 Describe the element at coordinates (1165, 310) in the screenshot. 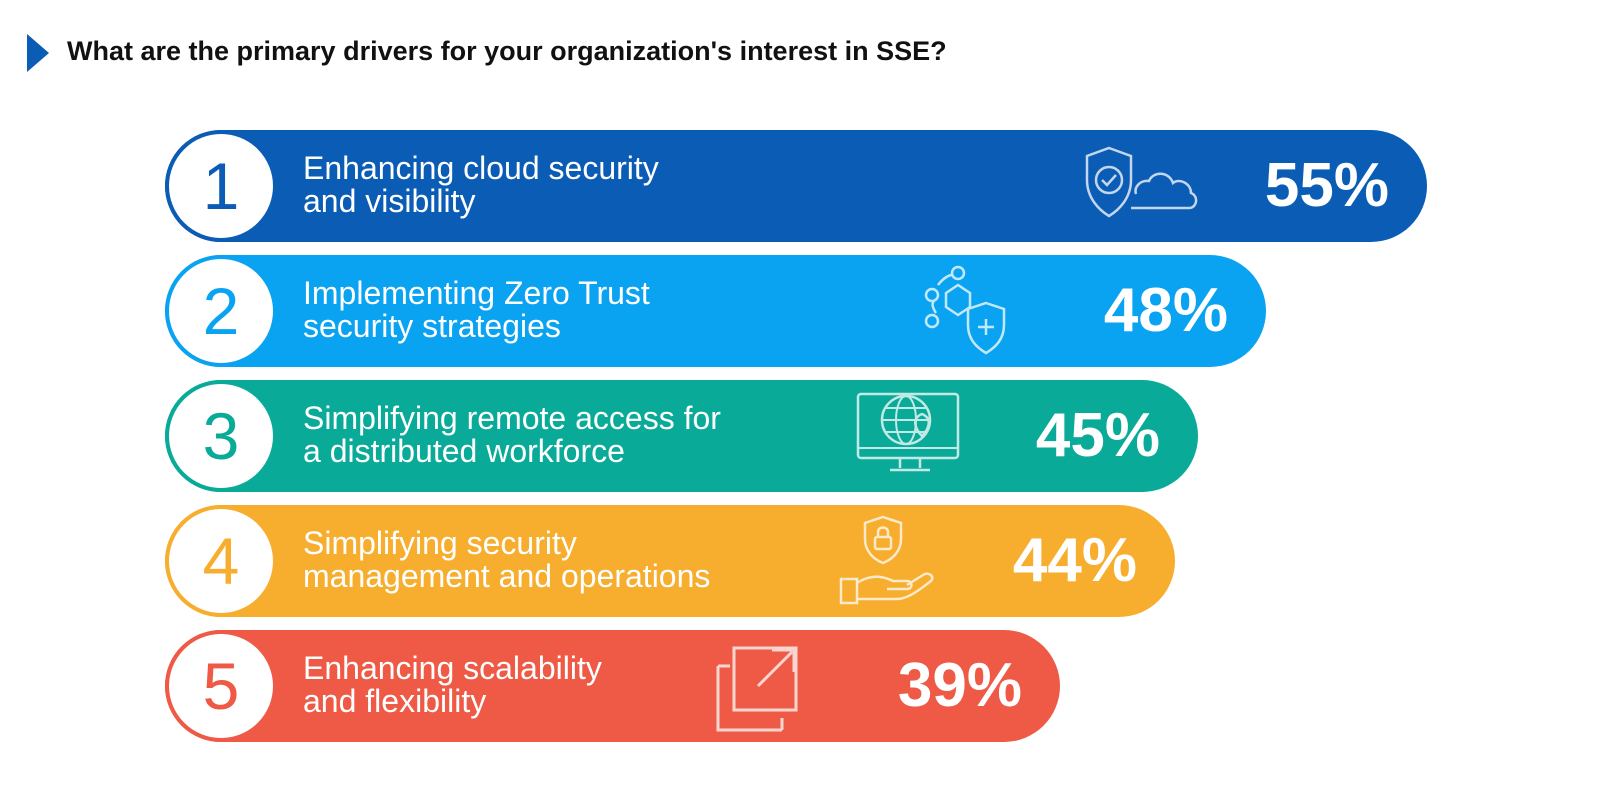

I see `value-label: 48%` at that location.